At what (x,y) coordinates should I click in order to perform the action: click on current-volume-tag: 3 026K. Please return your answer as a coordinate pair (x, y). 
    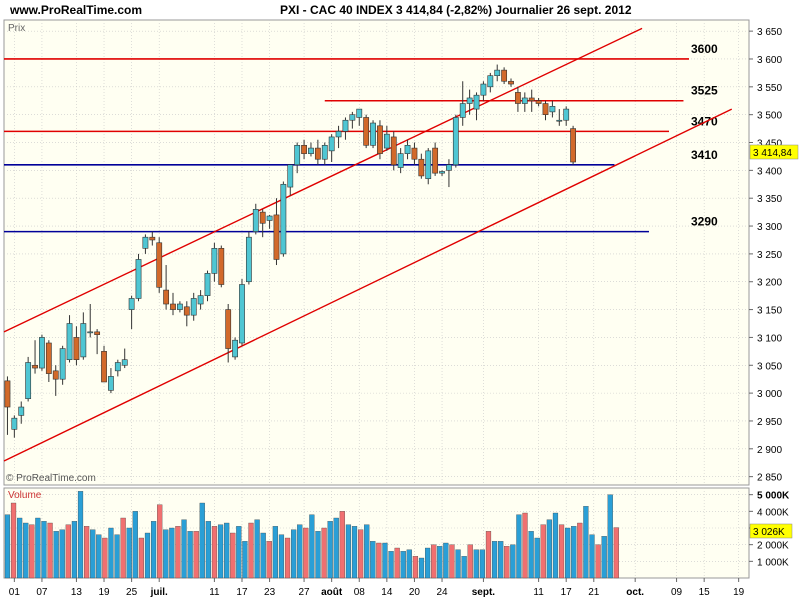
    Looking at the image, I should click on (771, 531).